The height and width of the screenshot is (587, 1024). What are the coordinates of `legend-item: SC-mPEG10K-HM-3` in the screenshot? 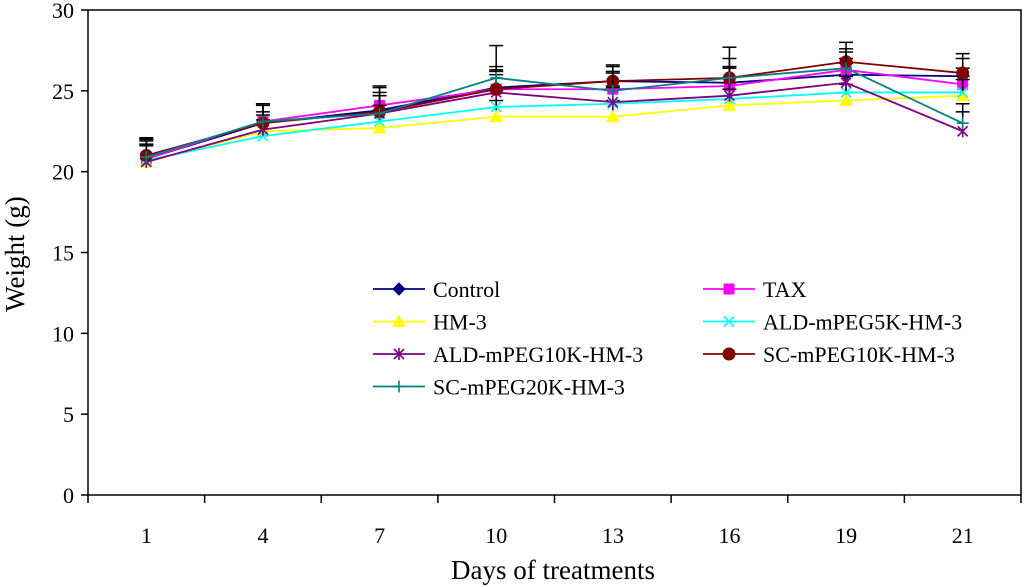 It's located at (829, 354).